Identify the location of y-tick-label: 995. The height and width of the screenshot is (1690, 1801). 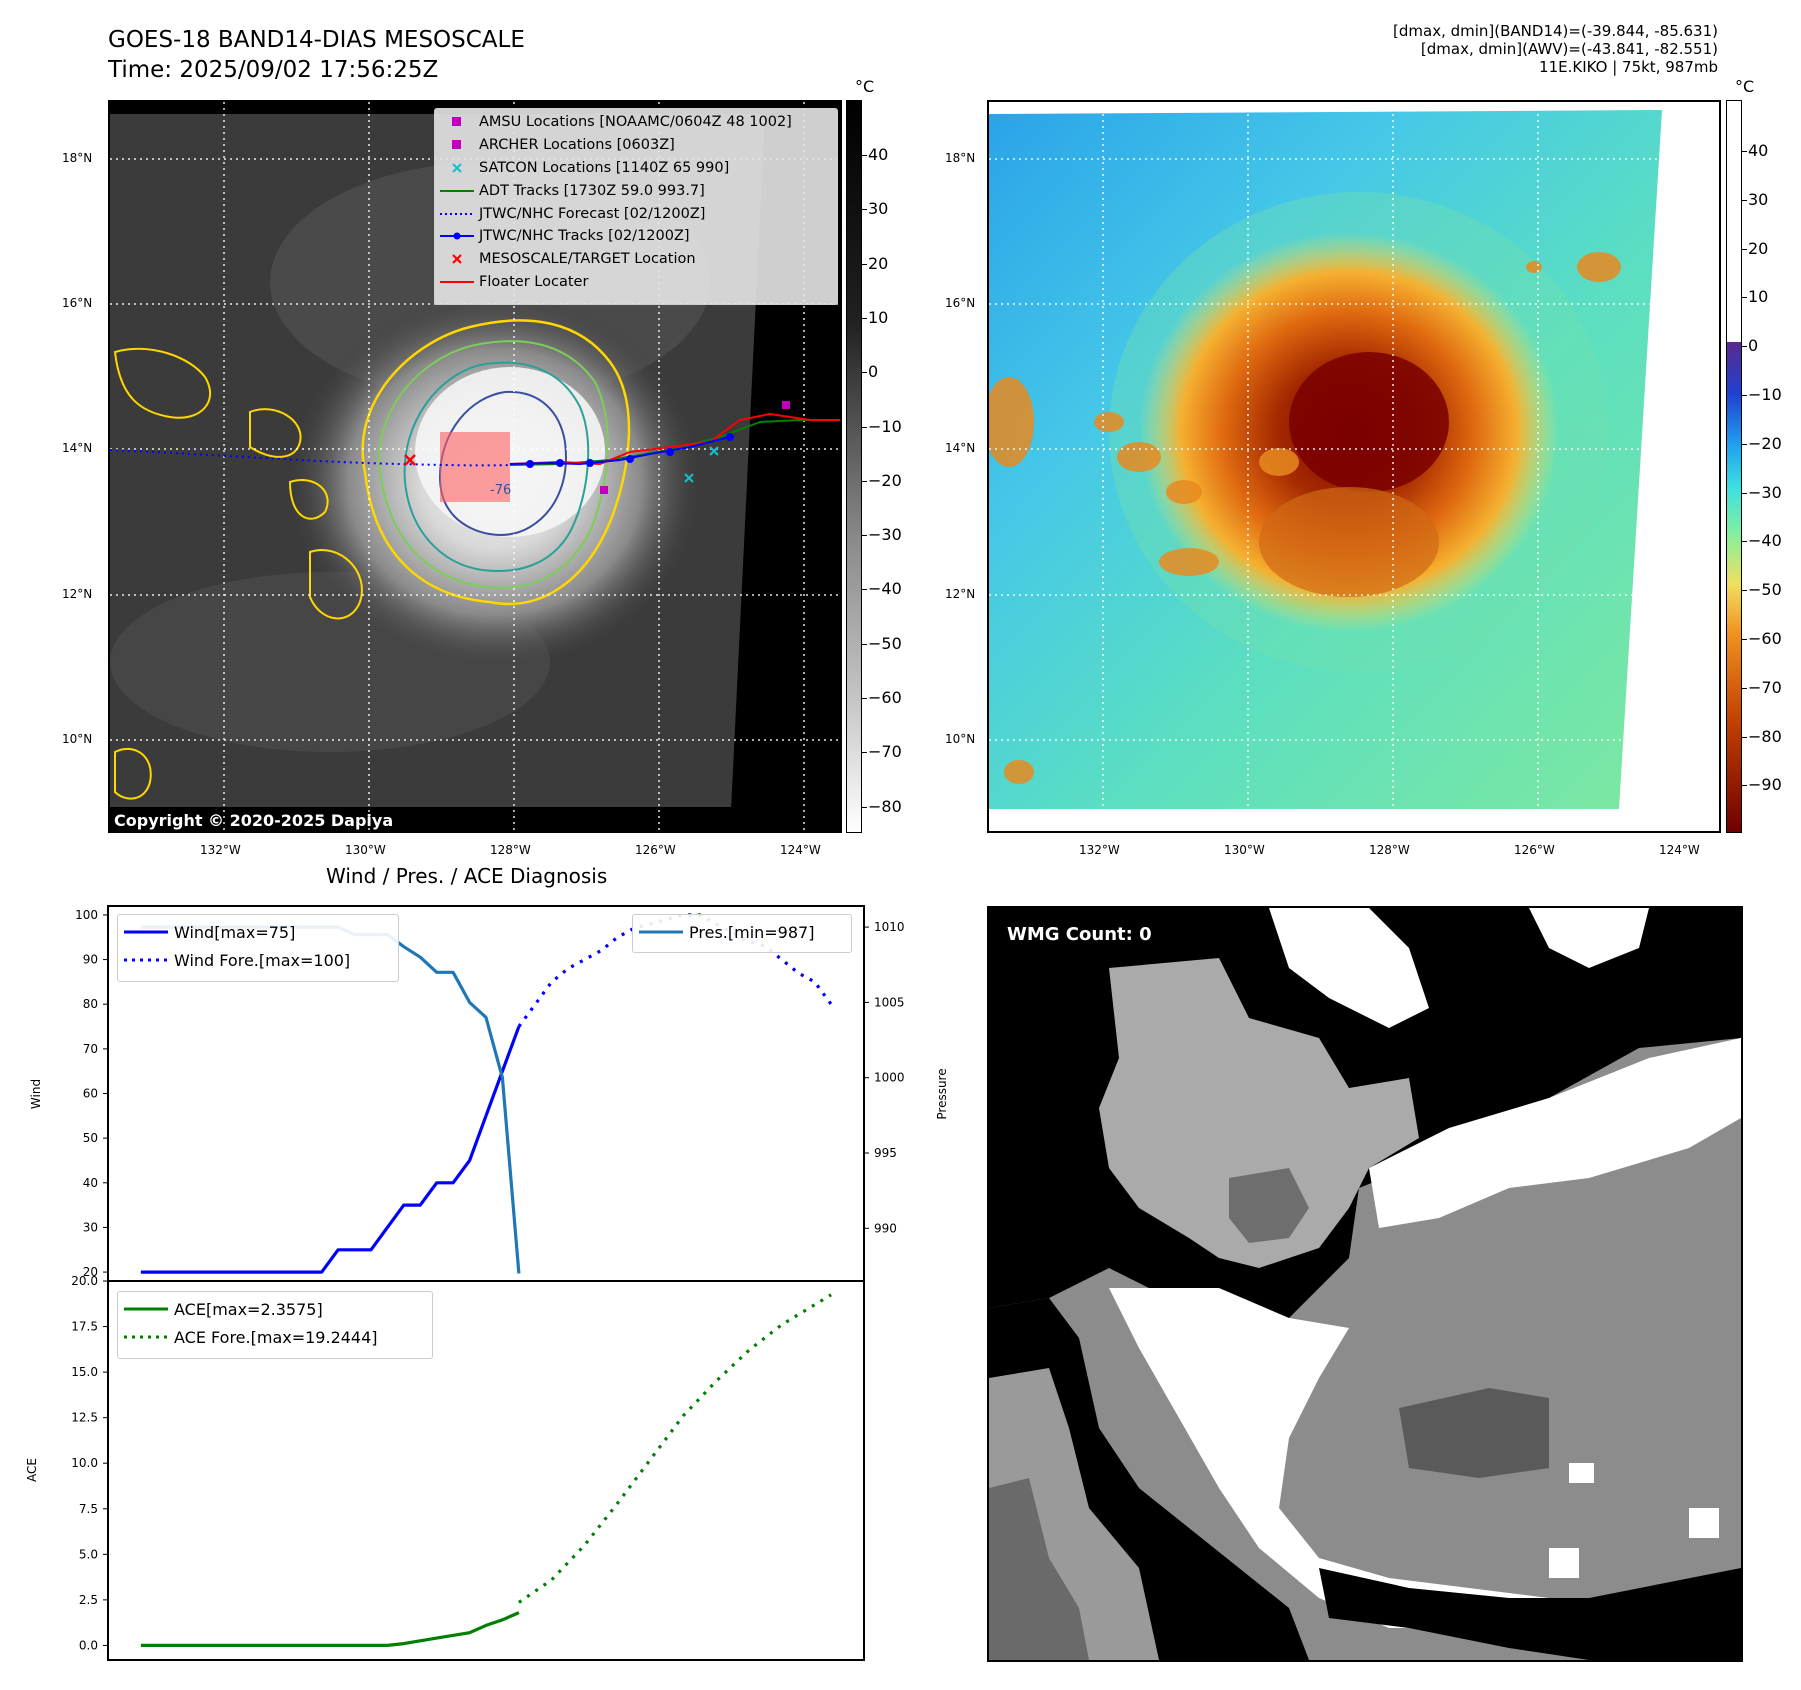
(885, 1153).